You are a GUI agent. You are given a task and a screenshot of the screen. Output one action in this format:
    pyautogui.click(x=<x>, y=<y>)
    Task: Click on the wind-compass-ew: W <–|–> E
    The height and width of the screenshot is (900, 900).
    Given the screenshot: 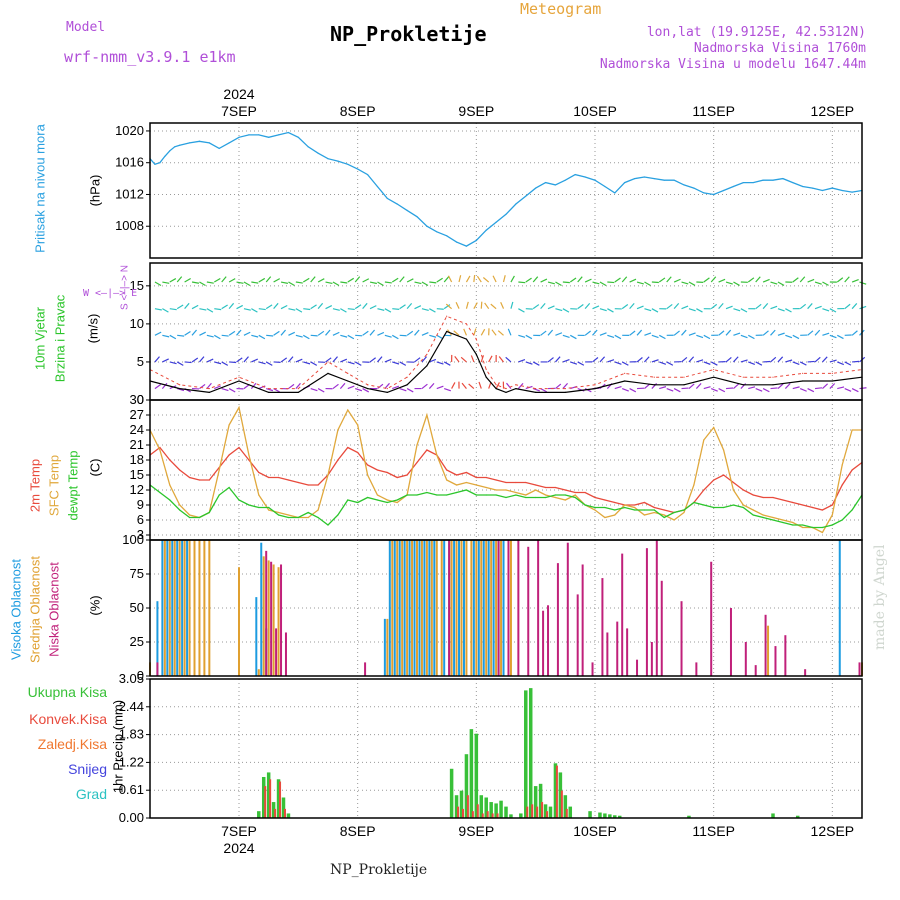 What is the action you would take?
    pyautogui.click(x=110, y=293)
    